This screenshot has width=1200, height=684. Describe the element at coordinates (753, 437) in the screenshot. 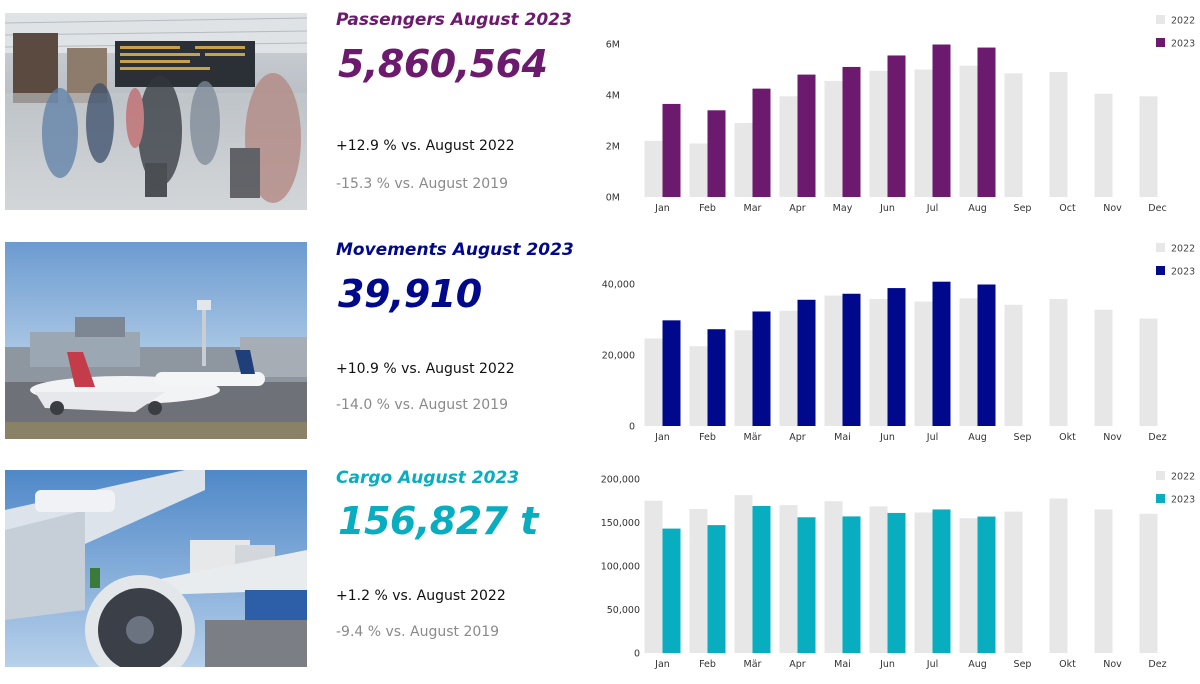

I see `x-tick-label: Mär` at that location.